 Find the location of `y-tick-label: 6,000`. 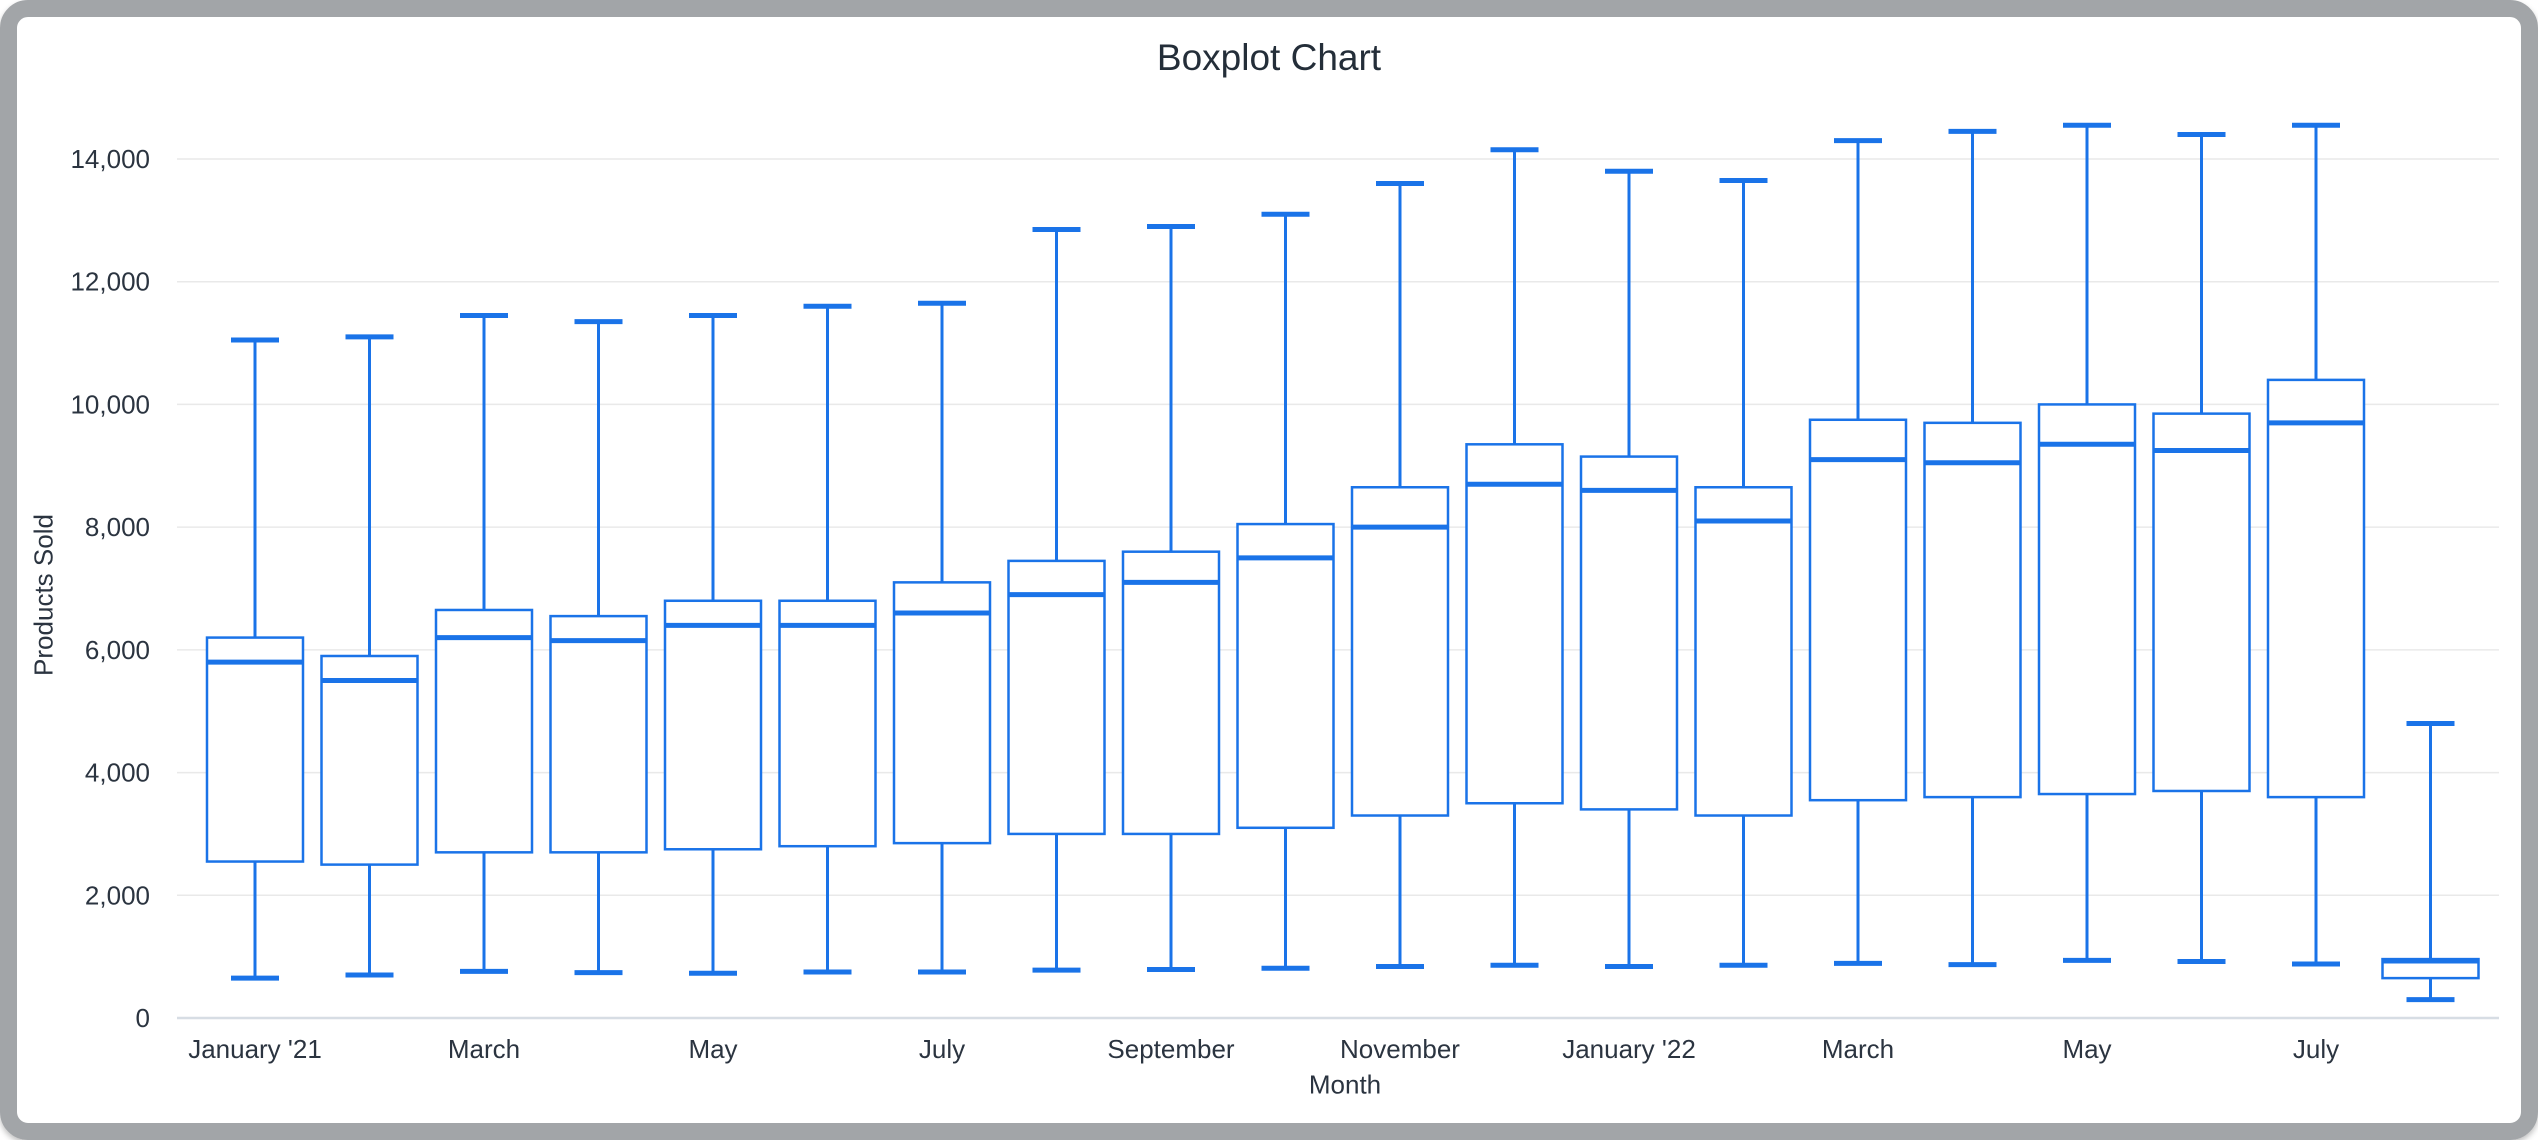

y-tick-label: 6,000 is located at coordinates (117, 650).